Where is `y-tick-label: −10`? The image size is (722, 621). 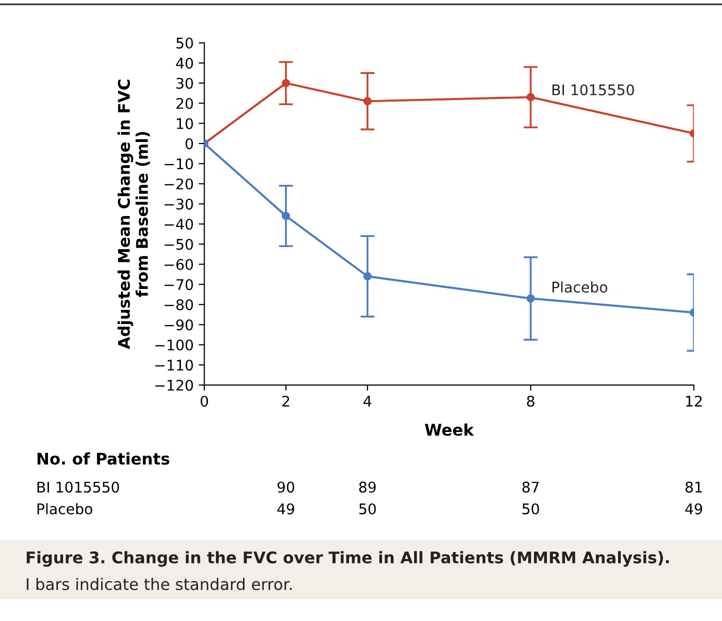
y-tick-label: −10 is located at coordinates (178, 164).